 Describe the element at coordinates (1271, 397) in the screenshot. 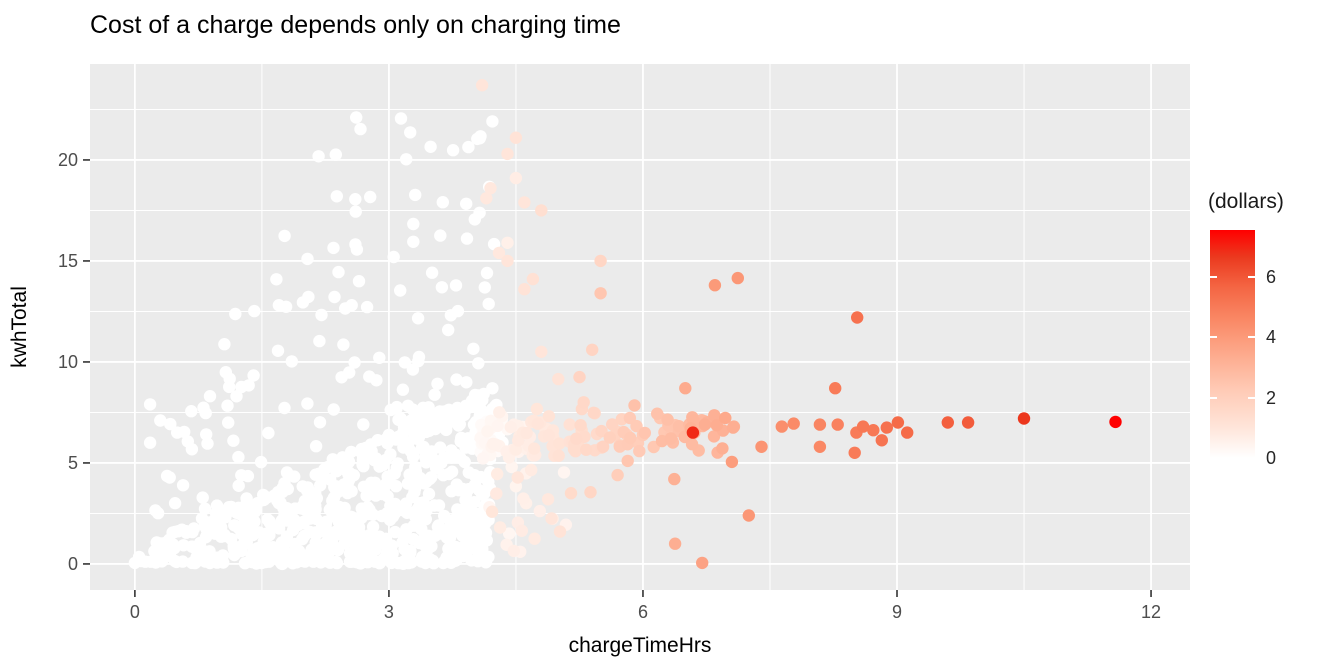

I see `legend-tick-label: 2` at that location.